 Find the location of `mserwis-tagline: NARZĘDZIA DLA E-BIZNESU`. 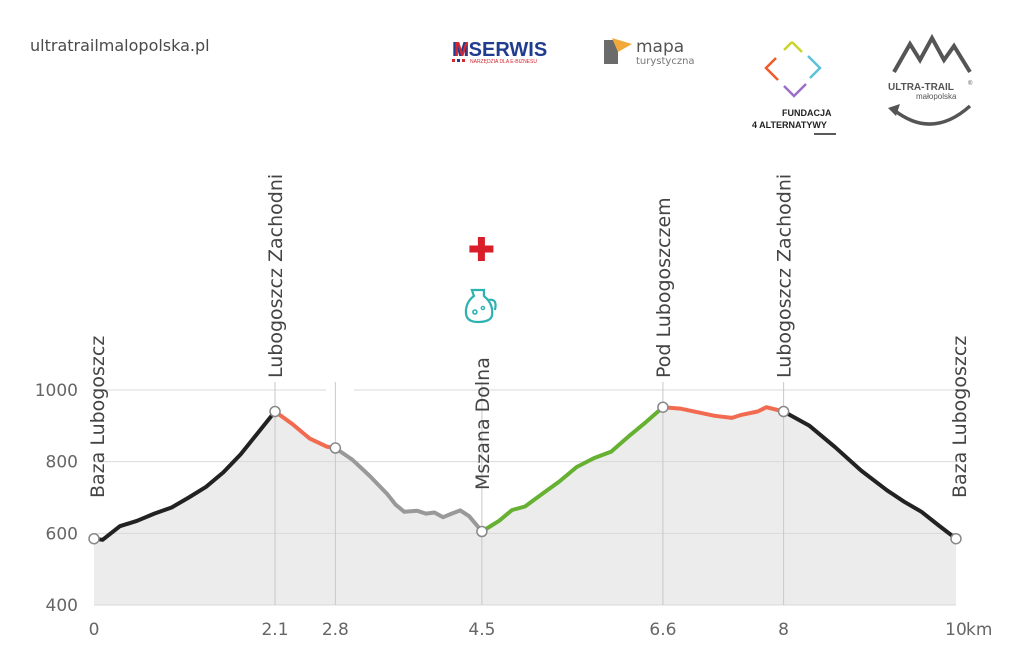

mserwis-tagline: NARZĘDZIA DLA E-BIZNESU is located at coordinates (503, 62).